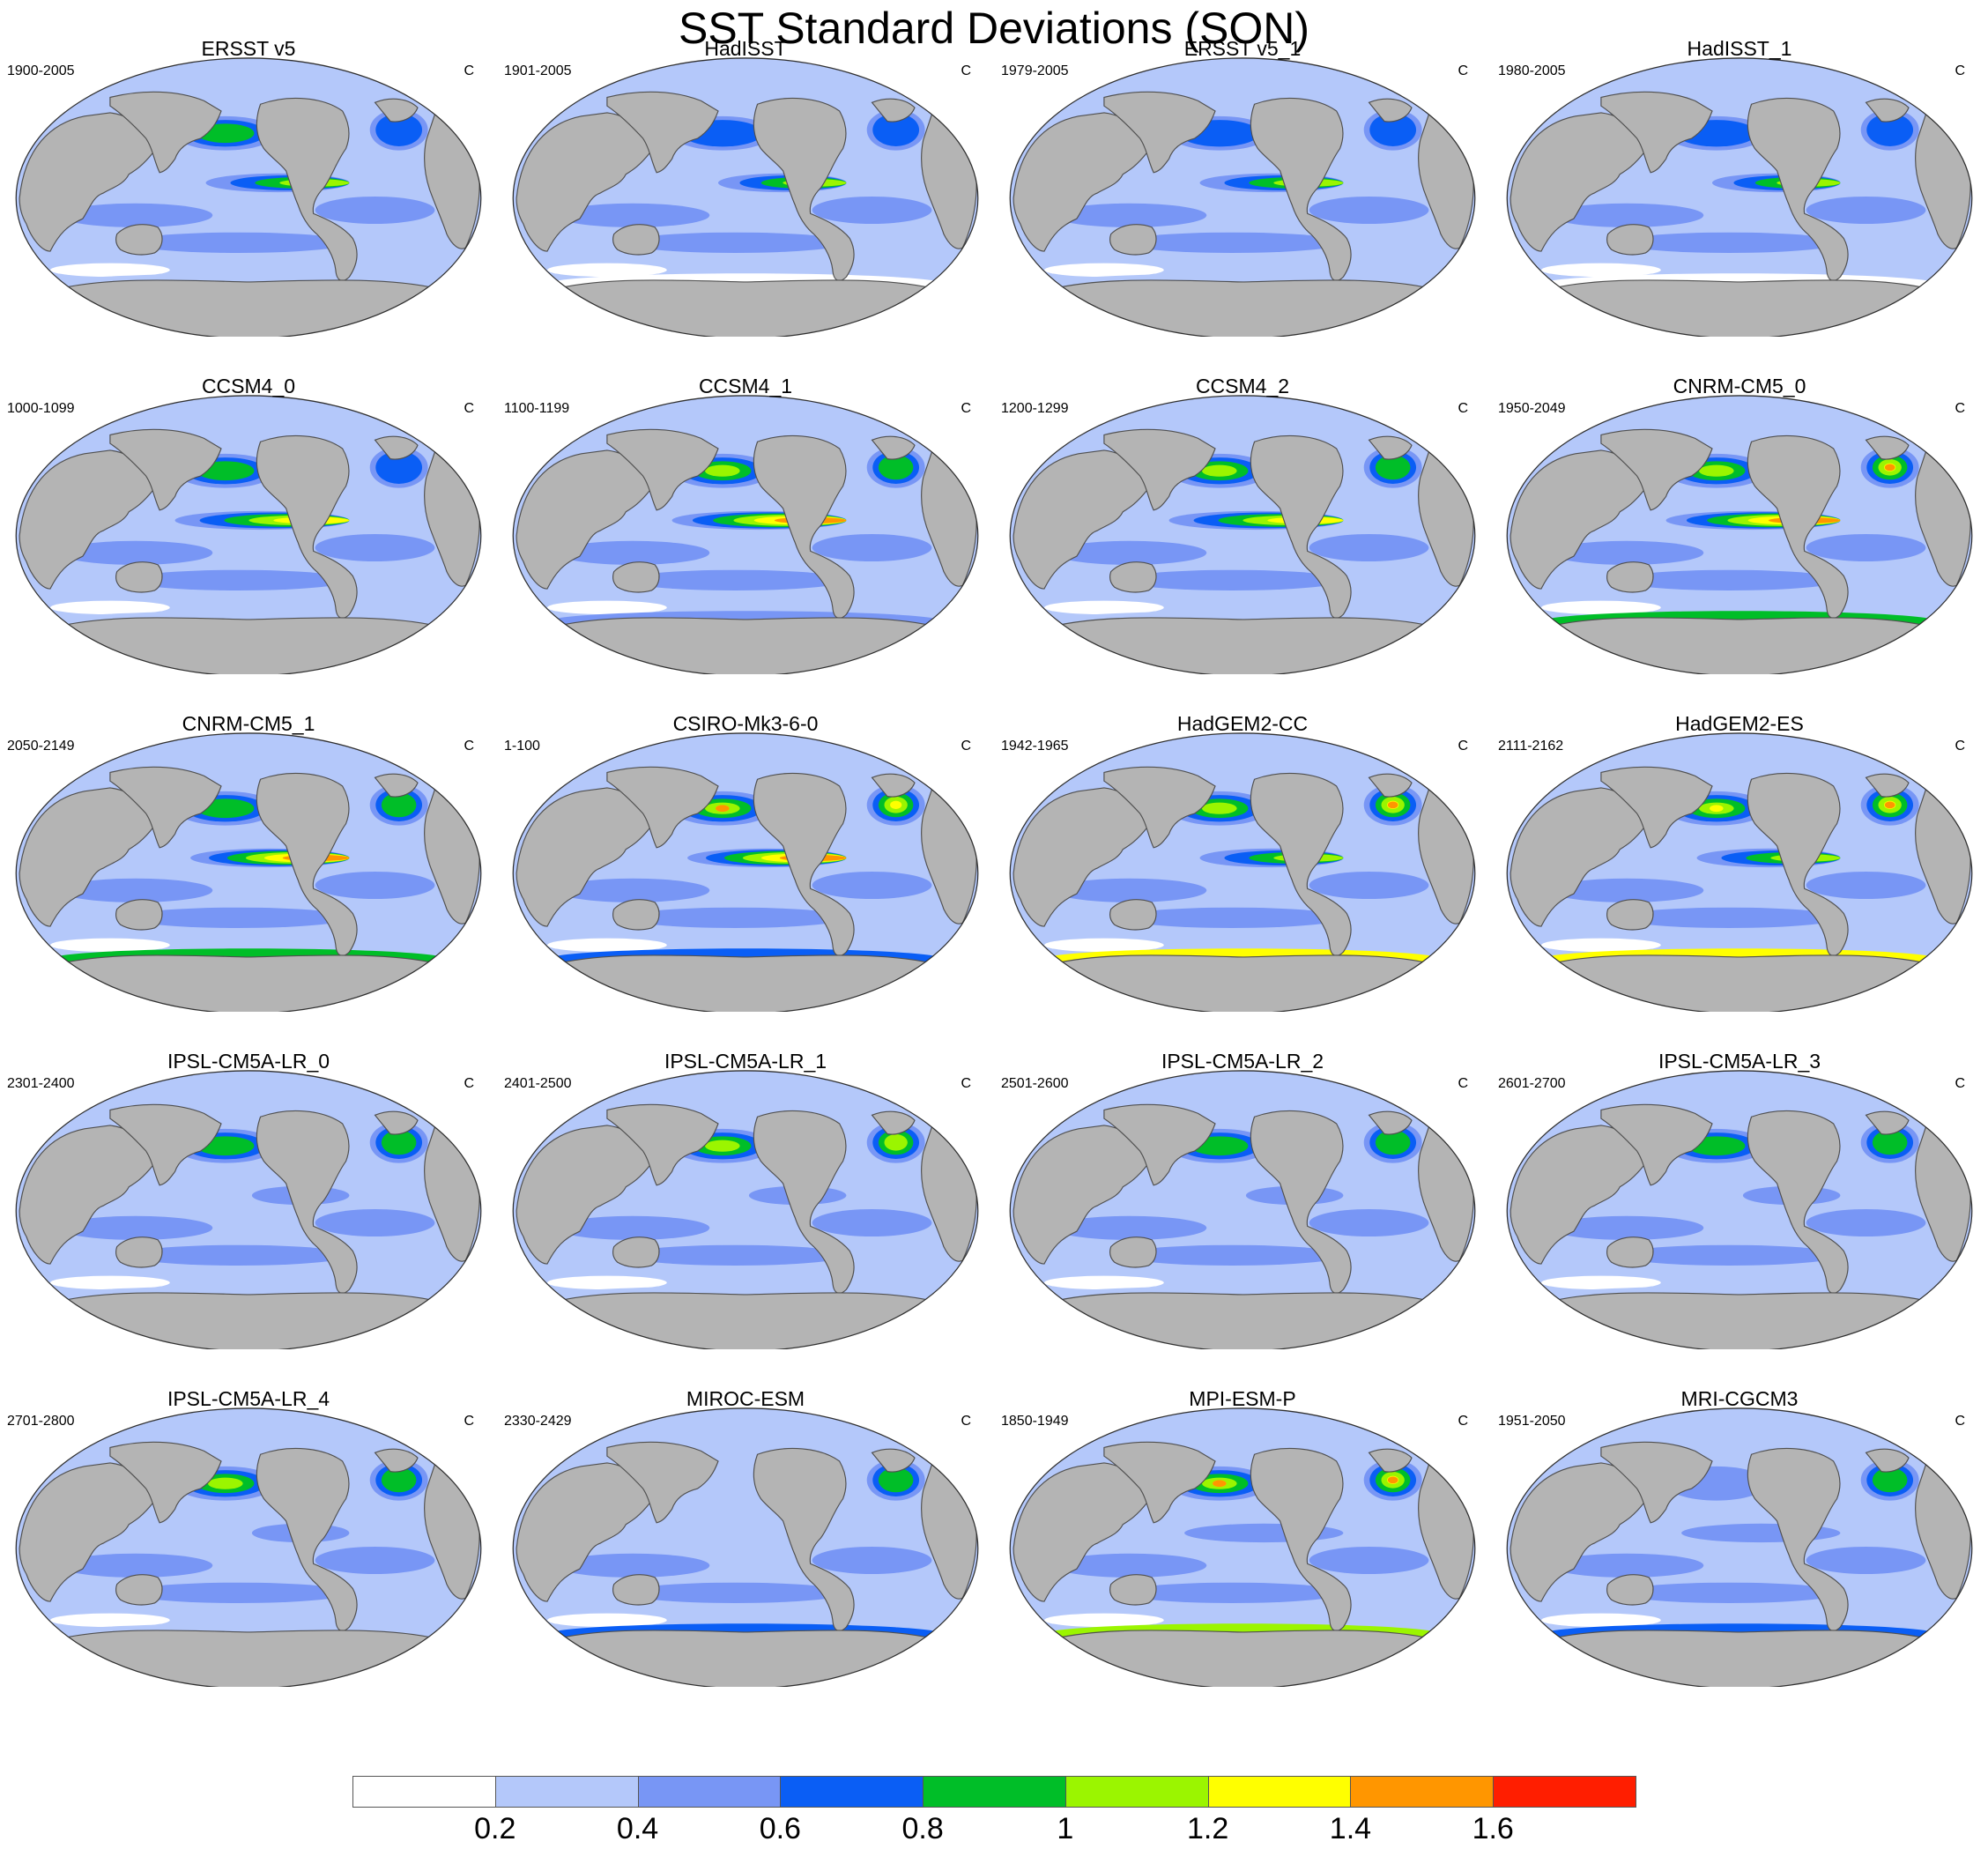  Describe the element at coordinates (537, 408) in the screenshot. I see `panel-period: 1100-1199` at that location.